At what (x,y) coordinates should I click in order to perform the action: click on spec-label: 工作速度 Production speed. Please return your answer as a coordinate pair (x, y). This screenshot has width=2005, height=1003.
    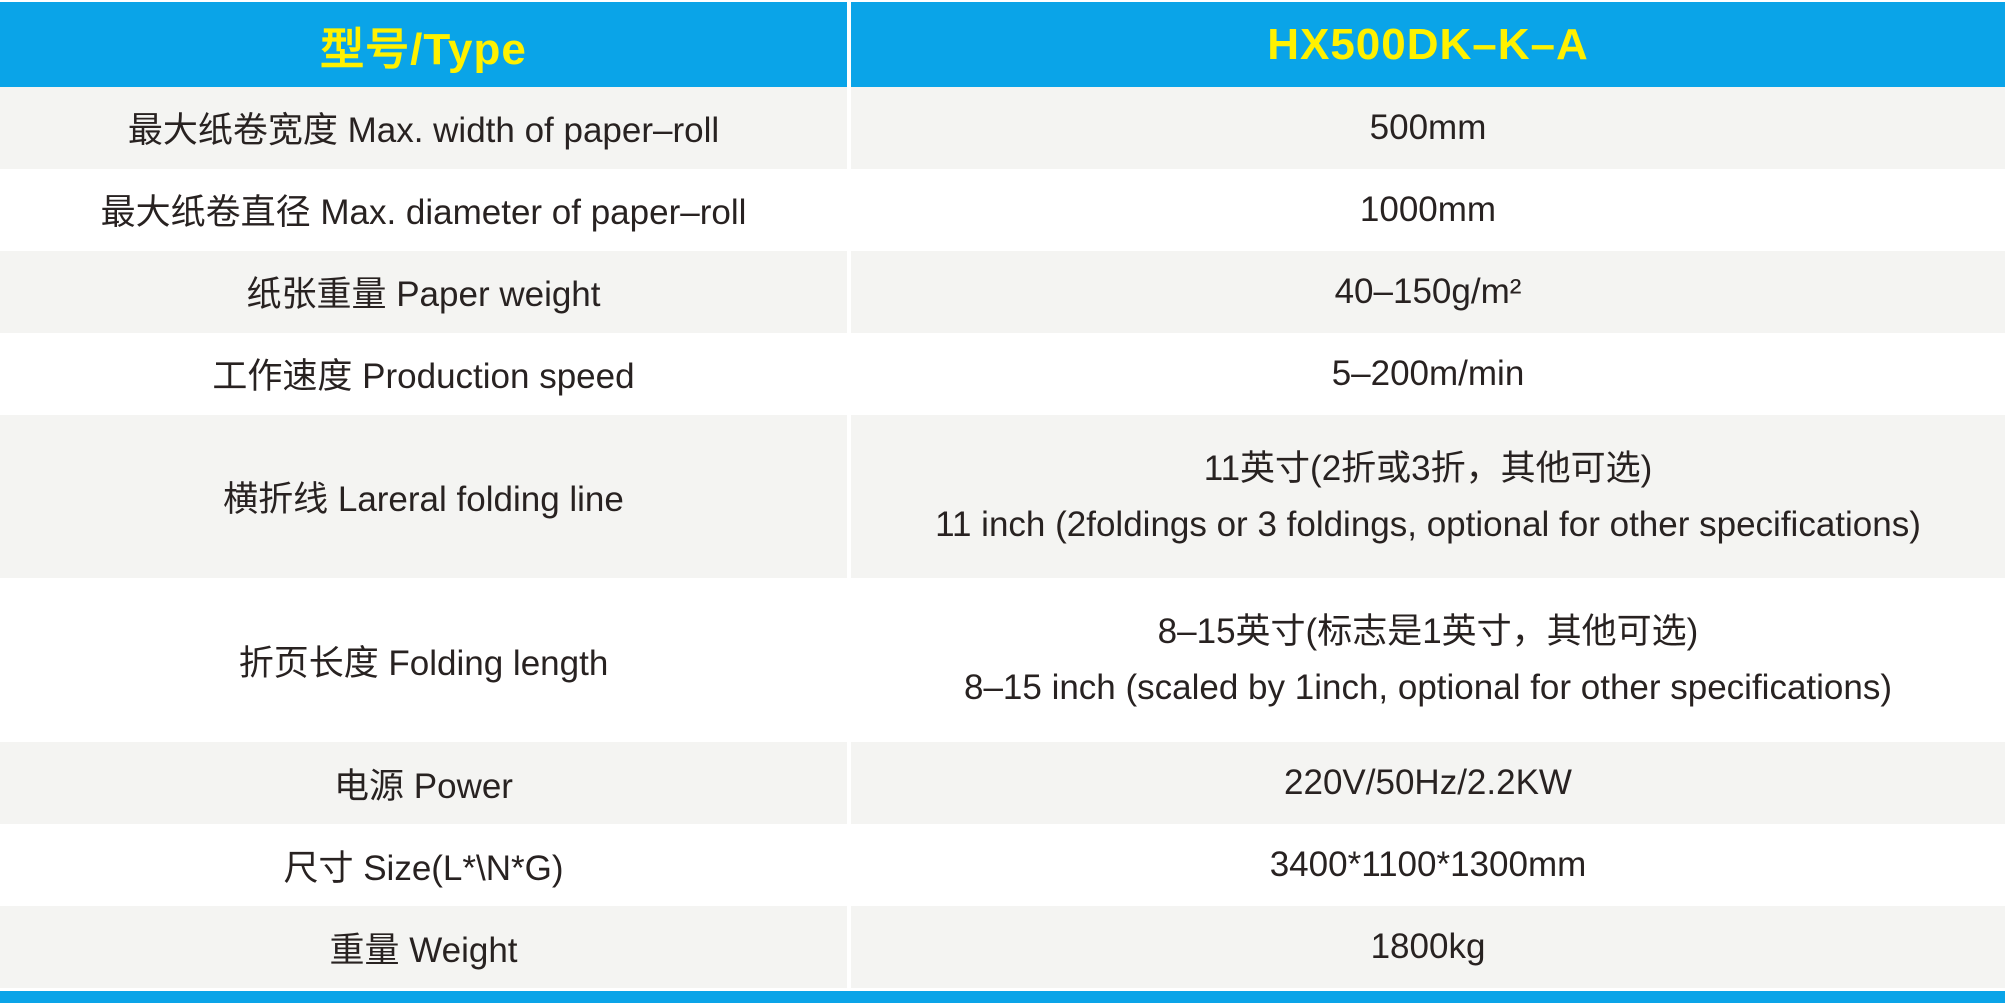
    Looking at the image, I should click on (425, 373).